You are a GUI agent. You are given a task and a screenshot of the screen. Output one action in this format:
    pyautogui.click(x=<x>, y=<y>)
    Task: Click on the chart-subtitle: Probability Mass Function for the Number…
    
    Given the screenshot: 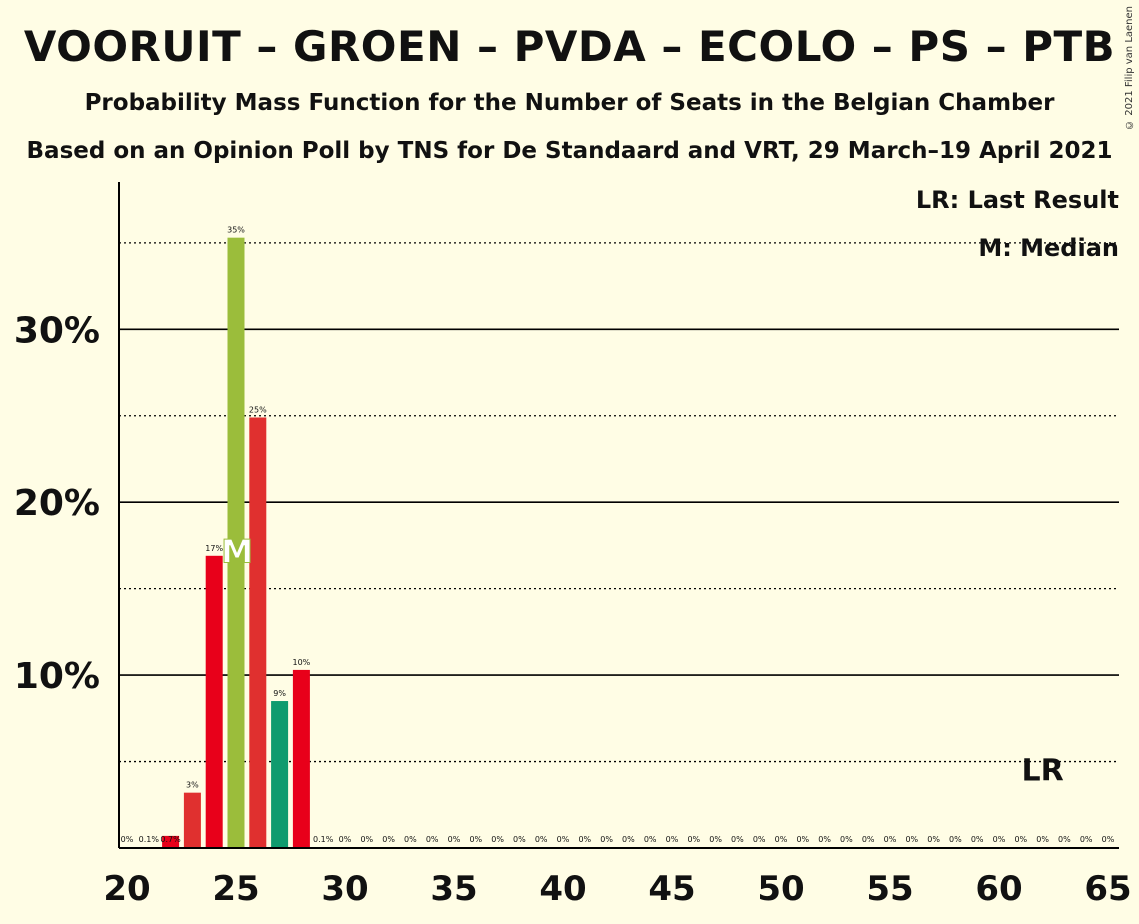 What is the action you would take?
    pyautogui.click(x=569, y=103)
    